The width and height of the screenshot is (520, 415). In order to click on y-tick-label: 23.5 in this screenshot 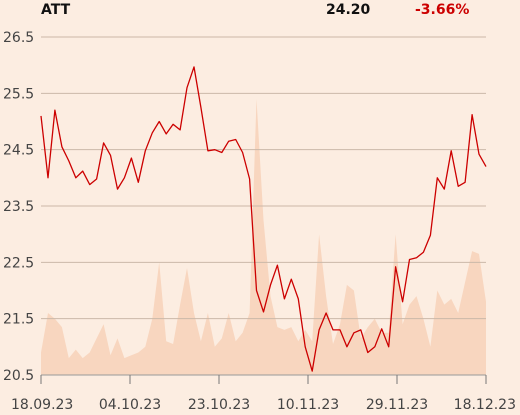, I will do `click(18, 207)`.